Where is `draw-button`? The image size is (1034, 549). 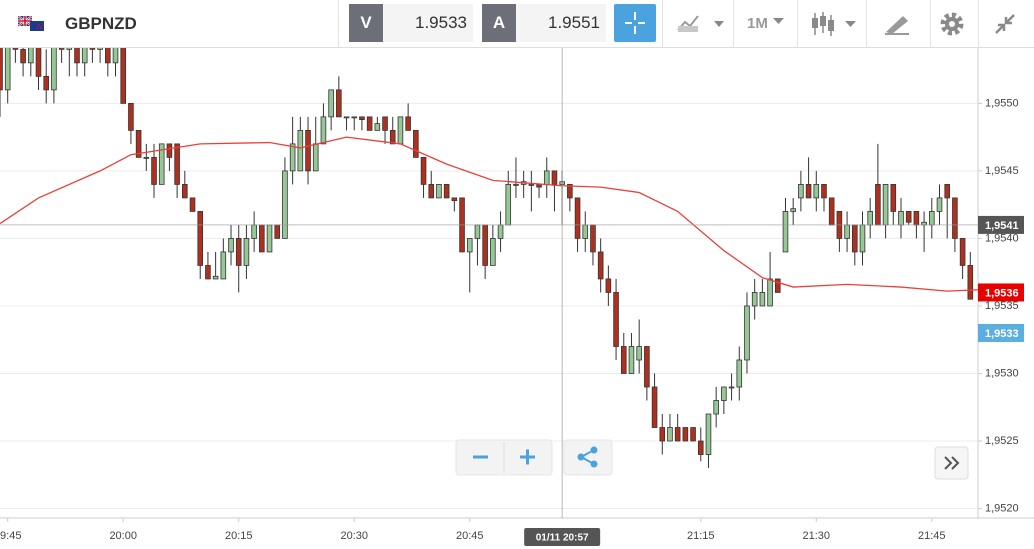 draw-button is located at coordinates (897, 24).